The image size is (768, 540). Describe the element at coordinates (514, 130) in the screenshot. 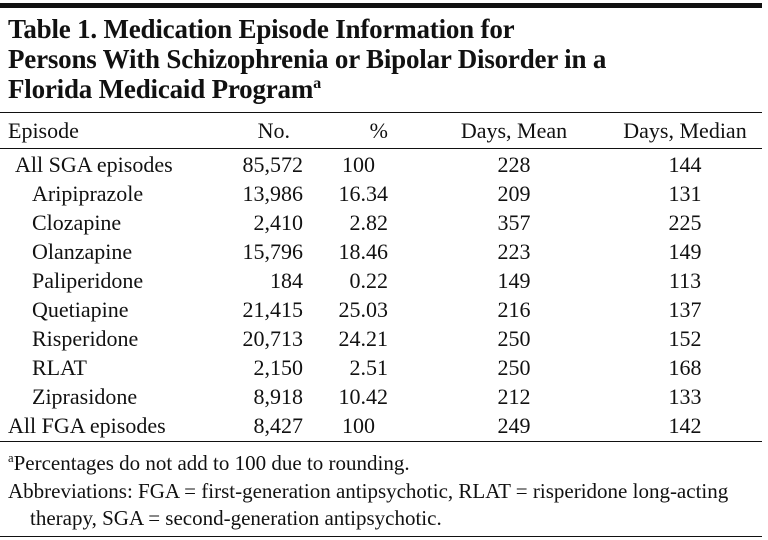

I see `column-header: Days, Mean` at that location.